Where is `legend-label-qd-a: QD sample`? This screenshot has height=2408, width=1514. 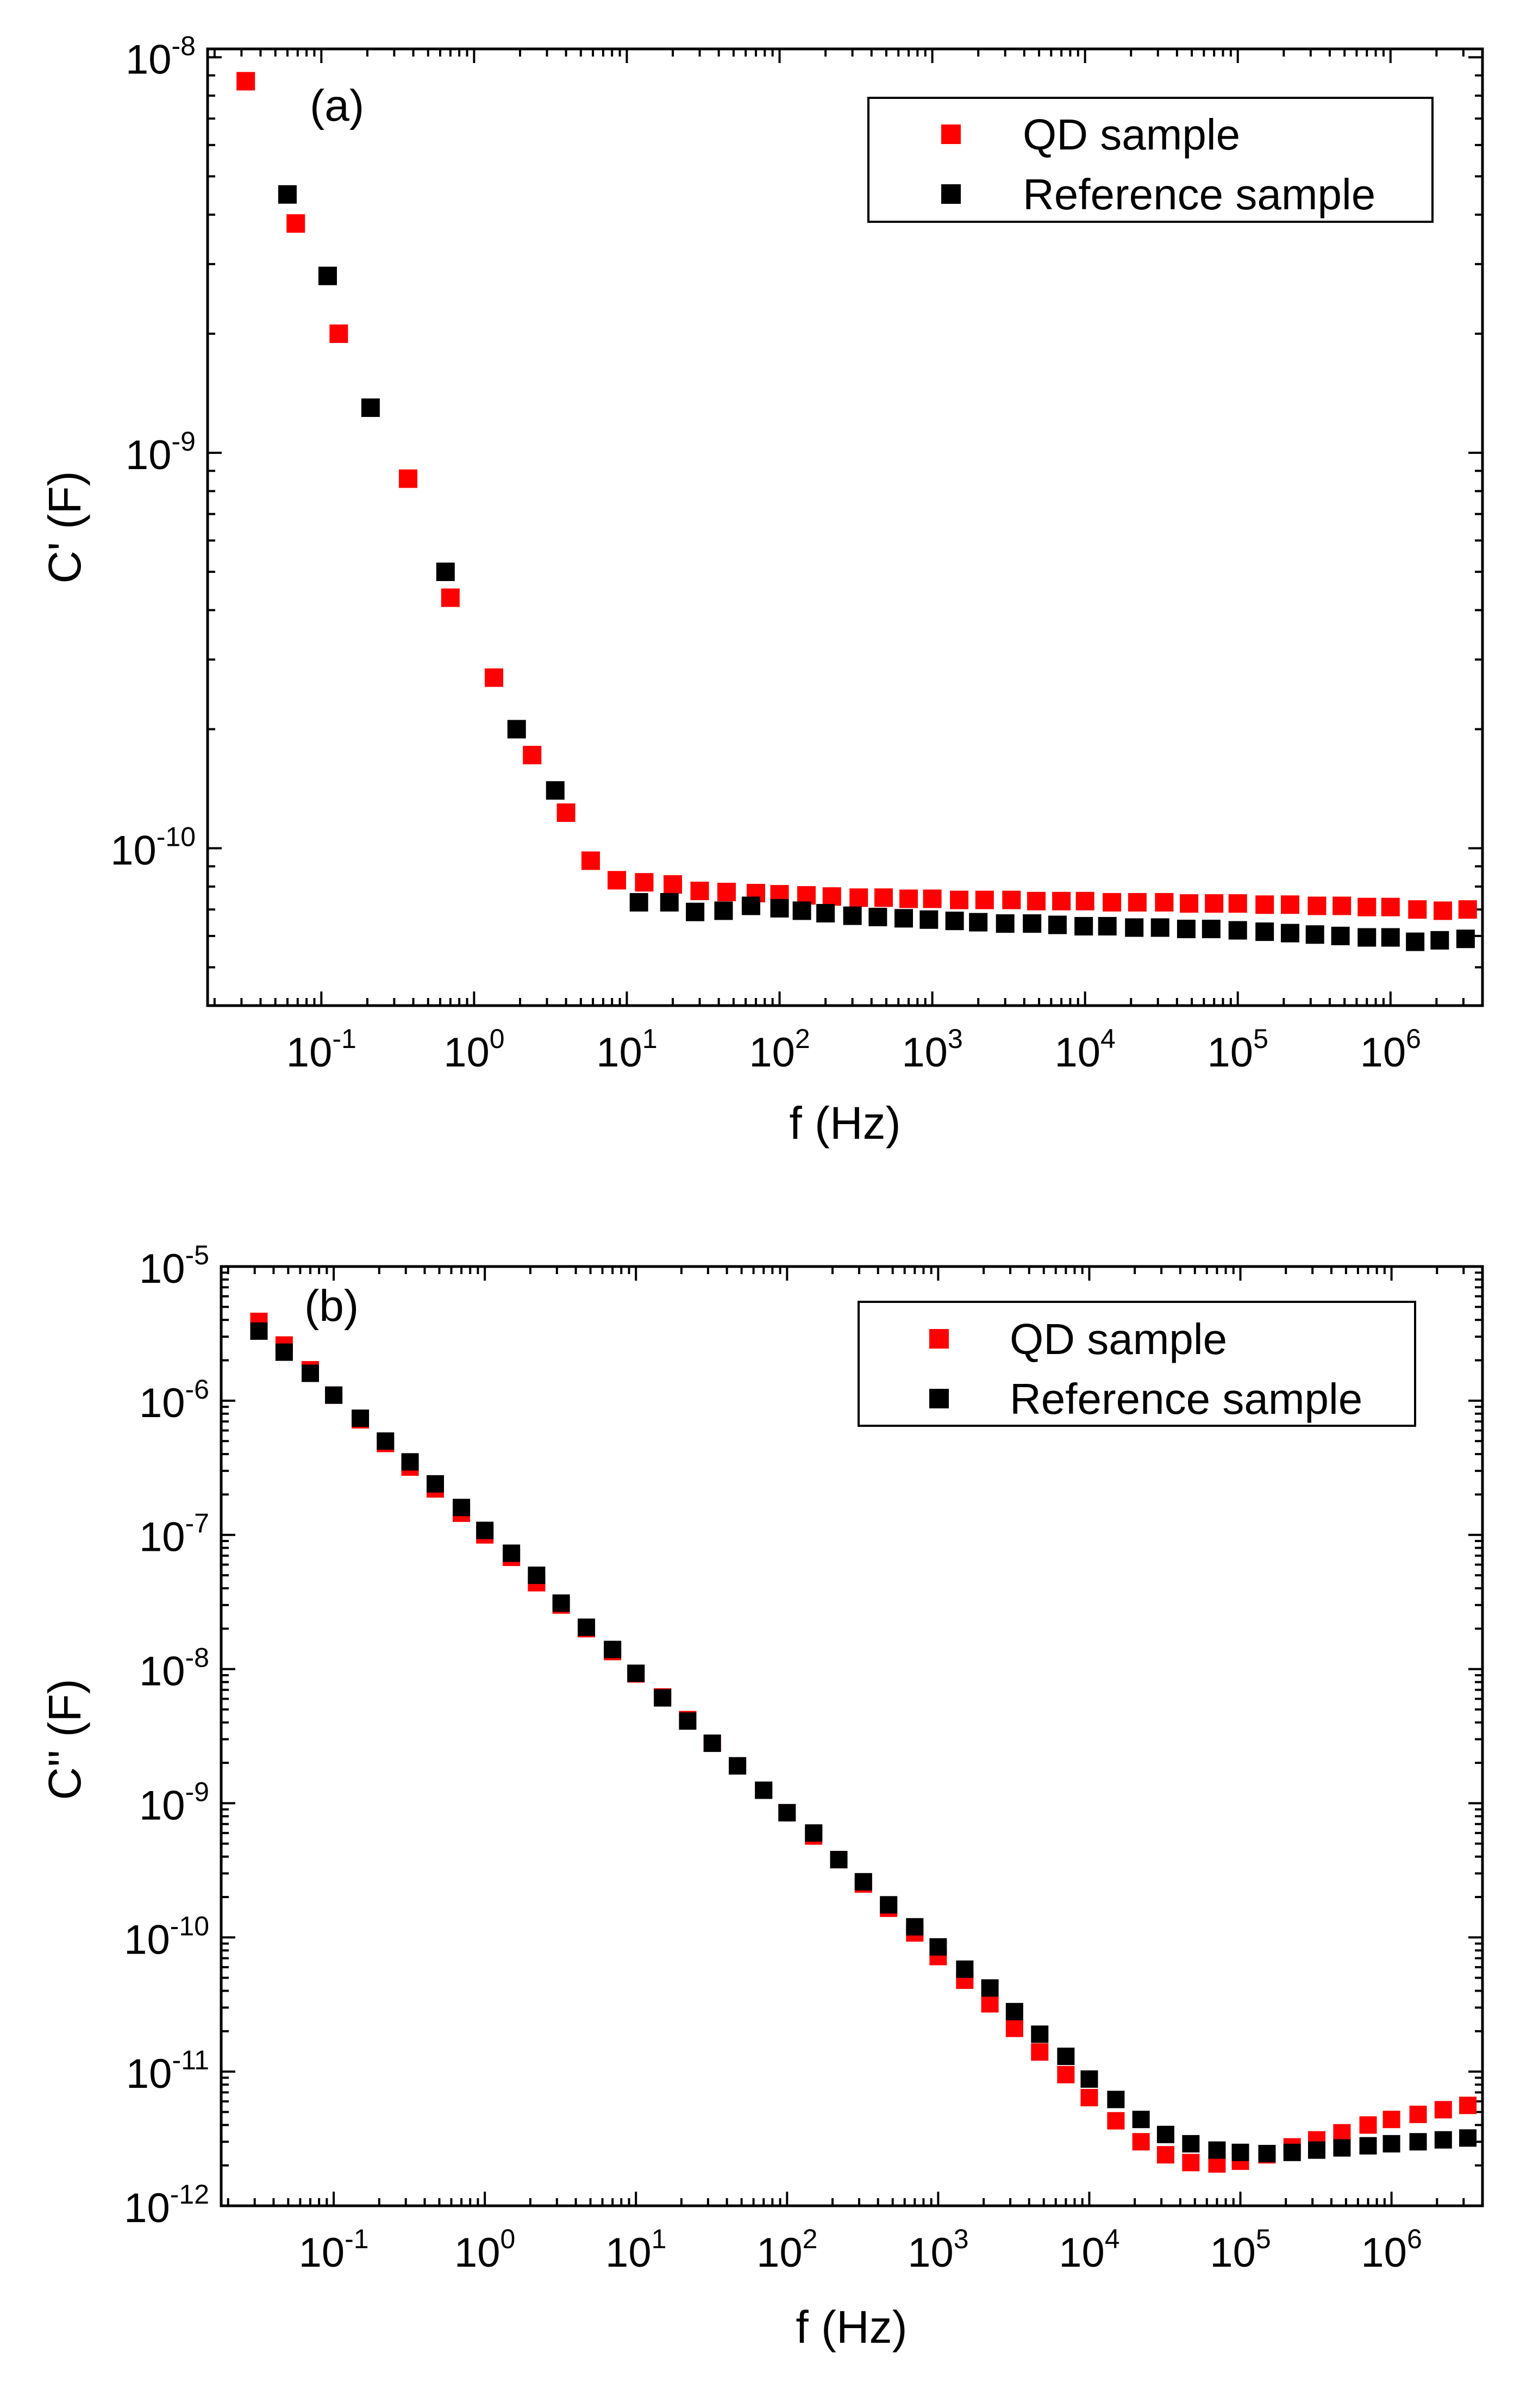
legend-label-qd-a: QD sample is located at coordinates (1131, 135).